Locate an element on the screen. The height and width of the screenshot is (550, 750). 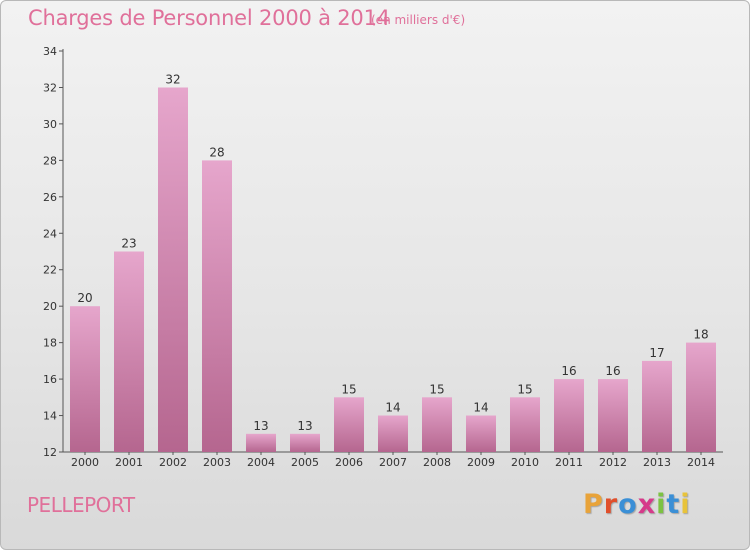
y-tick-label: 24 is located at coordinates (50, 233).